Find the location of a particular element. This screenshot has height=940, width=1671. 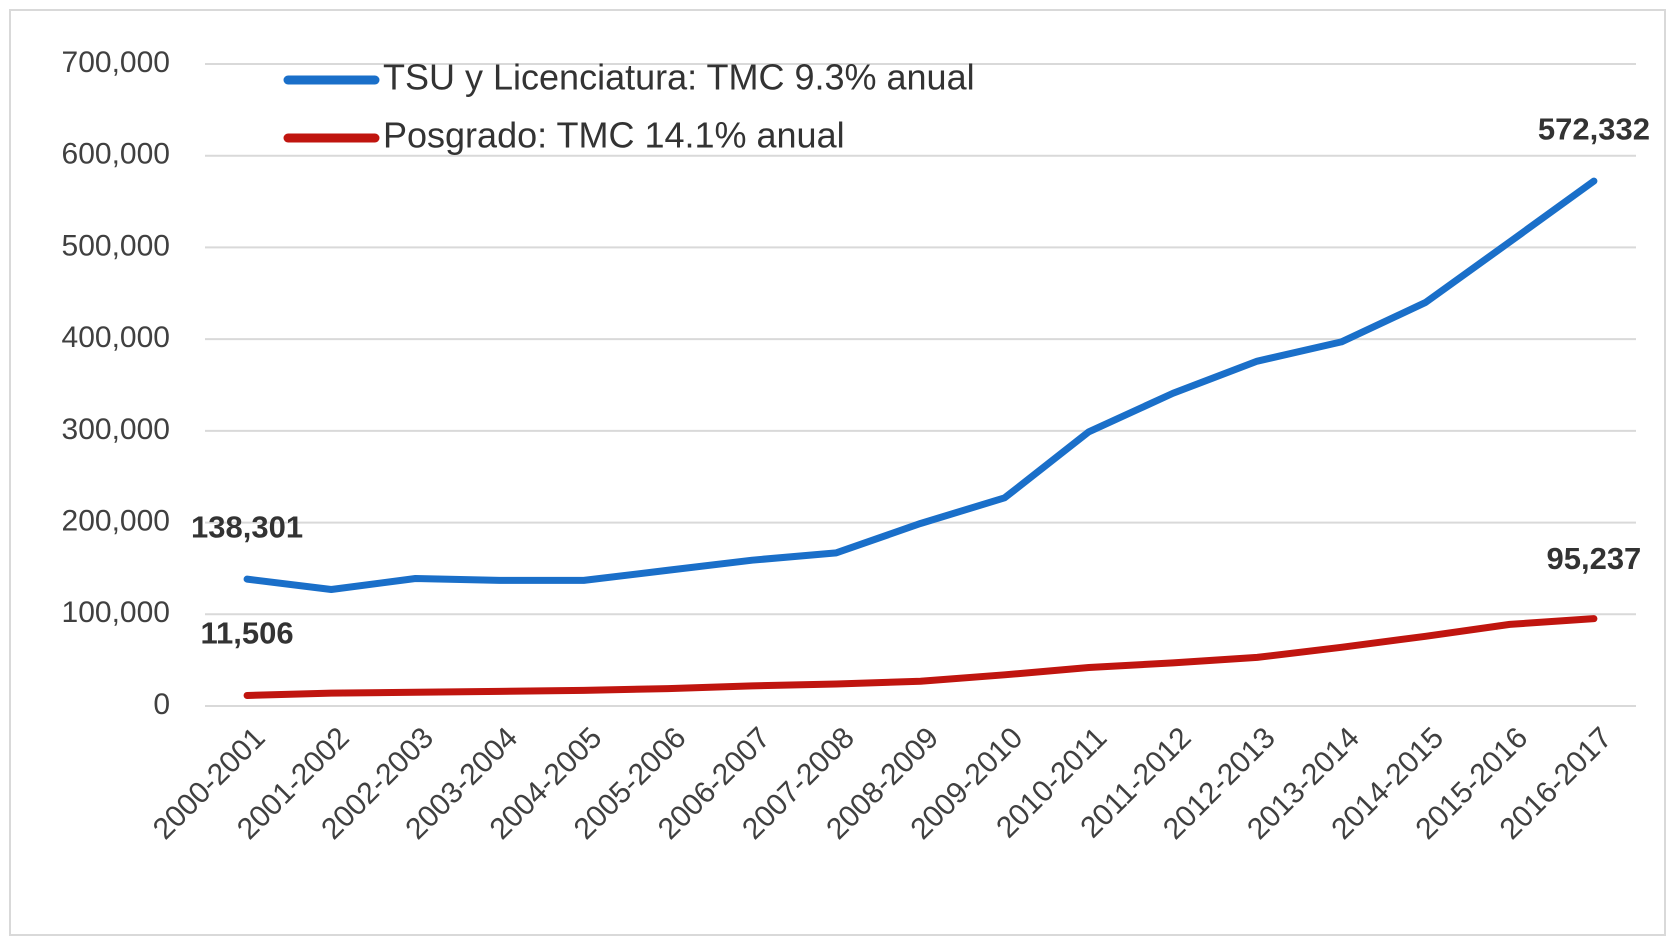

data-label: 95,237 is located at coordinates (1593, 558).